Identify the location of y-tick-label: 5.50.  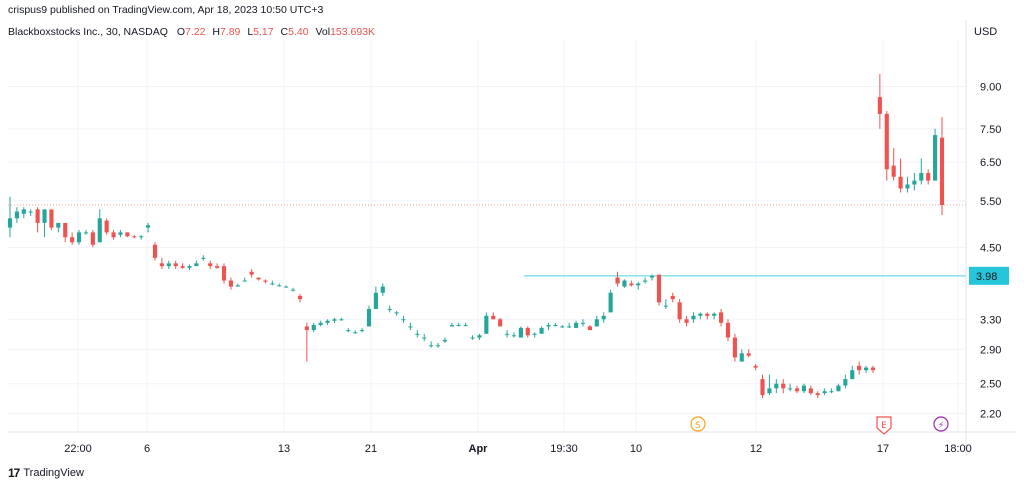
(990, 202).